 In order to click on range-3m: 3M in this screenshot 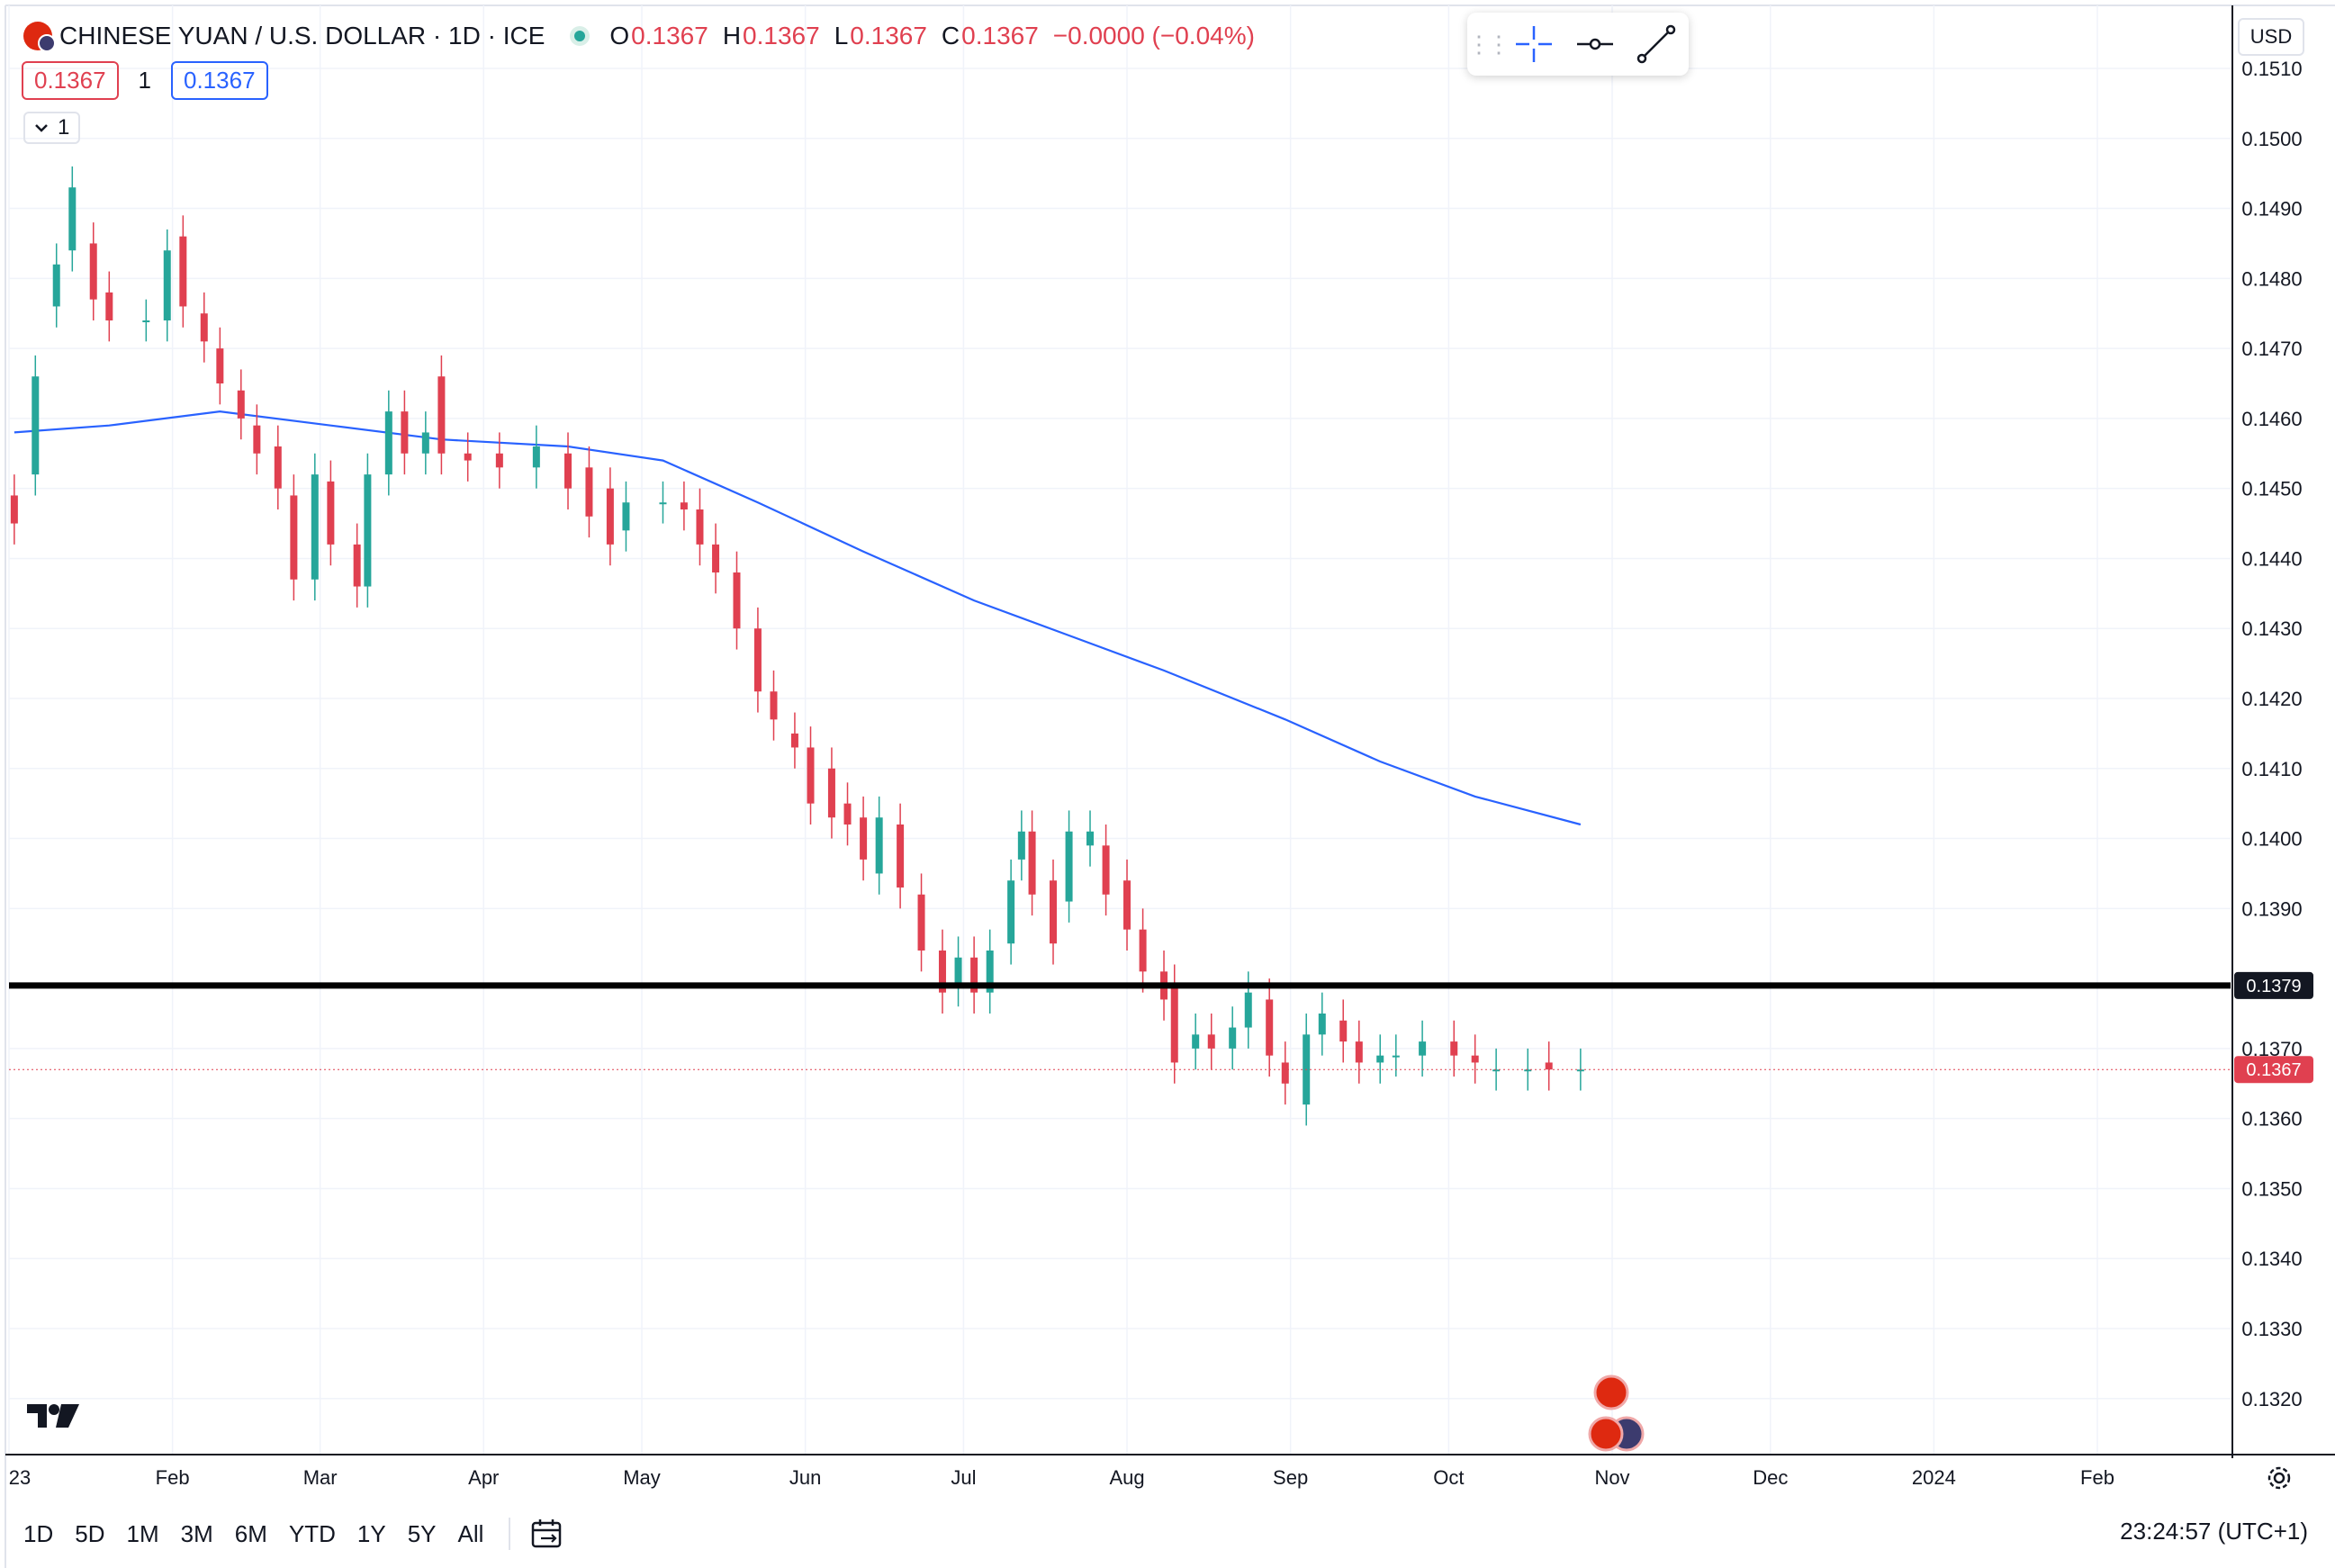, I will do `click(196, 1533)`.